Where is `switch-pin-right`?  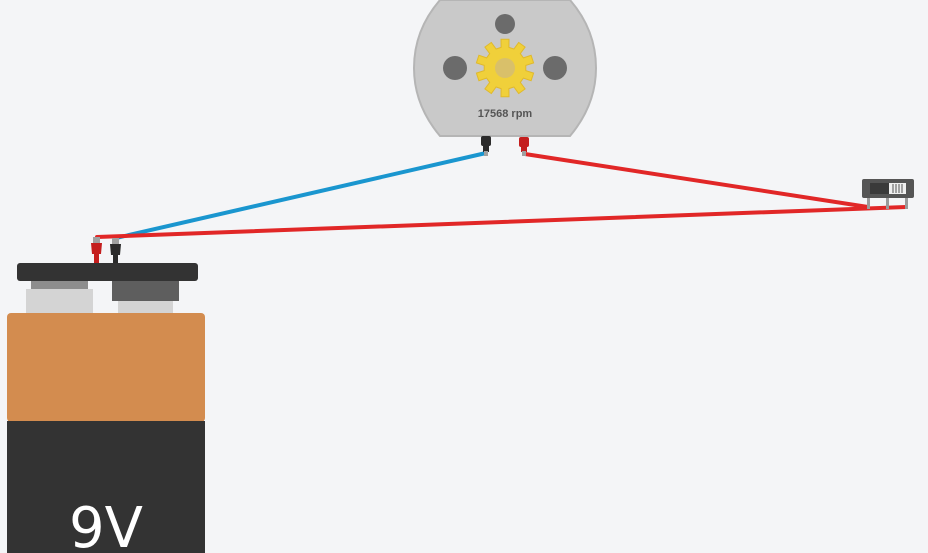 switch-pin-right is located at coordinates (906, 203).